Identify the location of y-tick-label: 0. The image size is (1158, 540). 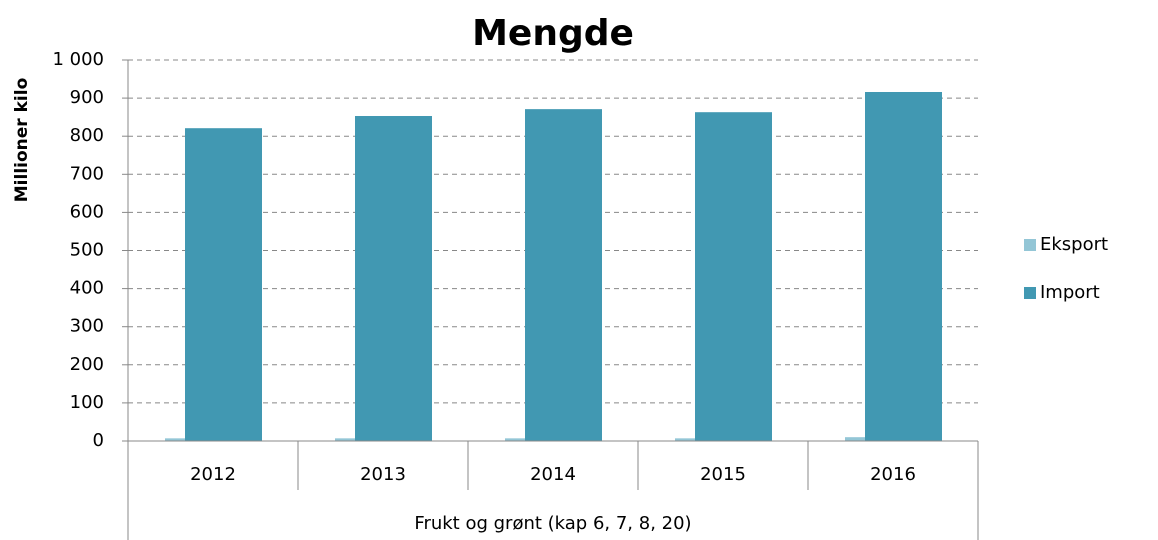
(98, 440).